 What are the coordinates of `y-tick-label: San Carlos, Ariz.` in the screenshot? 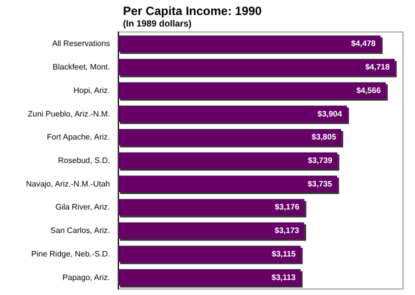 It's located at (80, 231).